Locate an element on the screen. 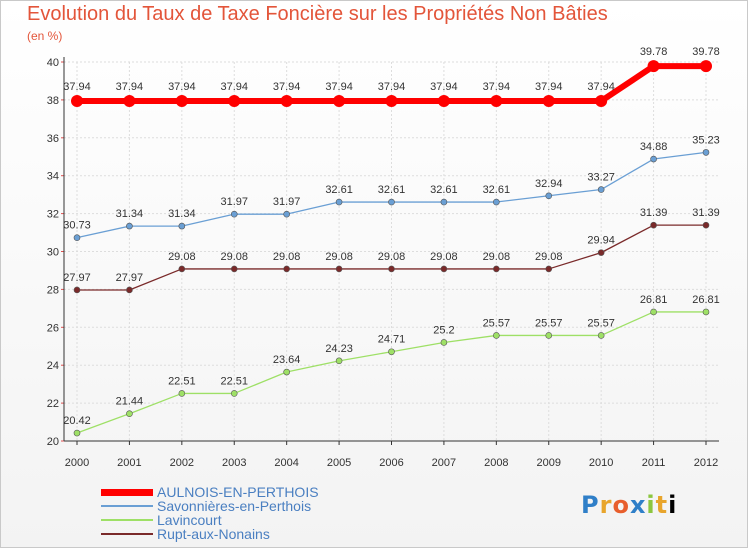  legend-label: Savonnières-en-Perthois is located at coordinates (234, 506).